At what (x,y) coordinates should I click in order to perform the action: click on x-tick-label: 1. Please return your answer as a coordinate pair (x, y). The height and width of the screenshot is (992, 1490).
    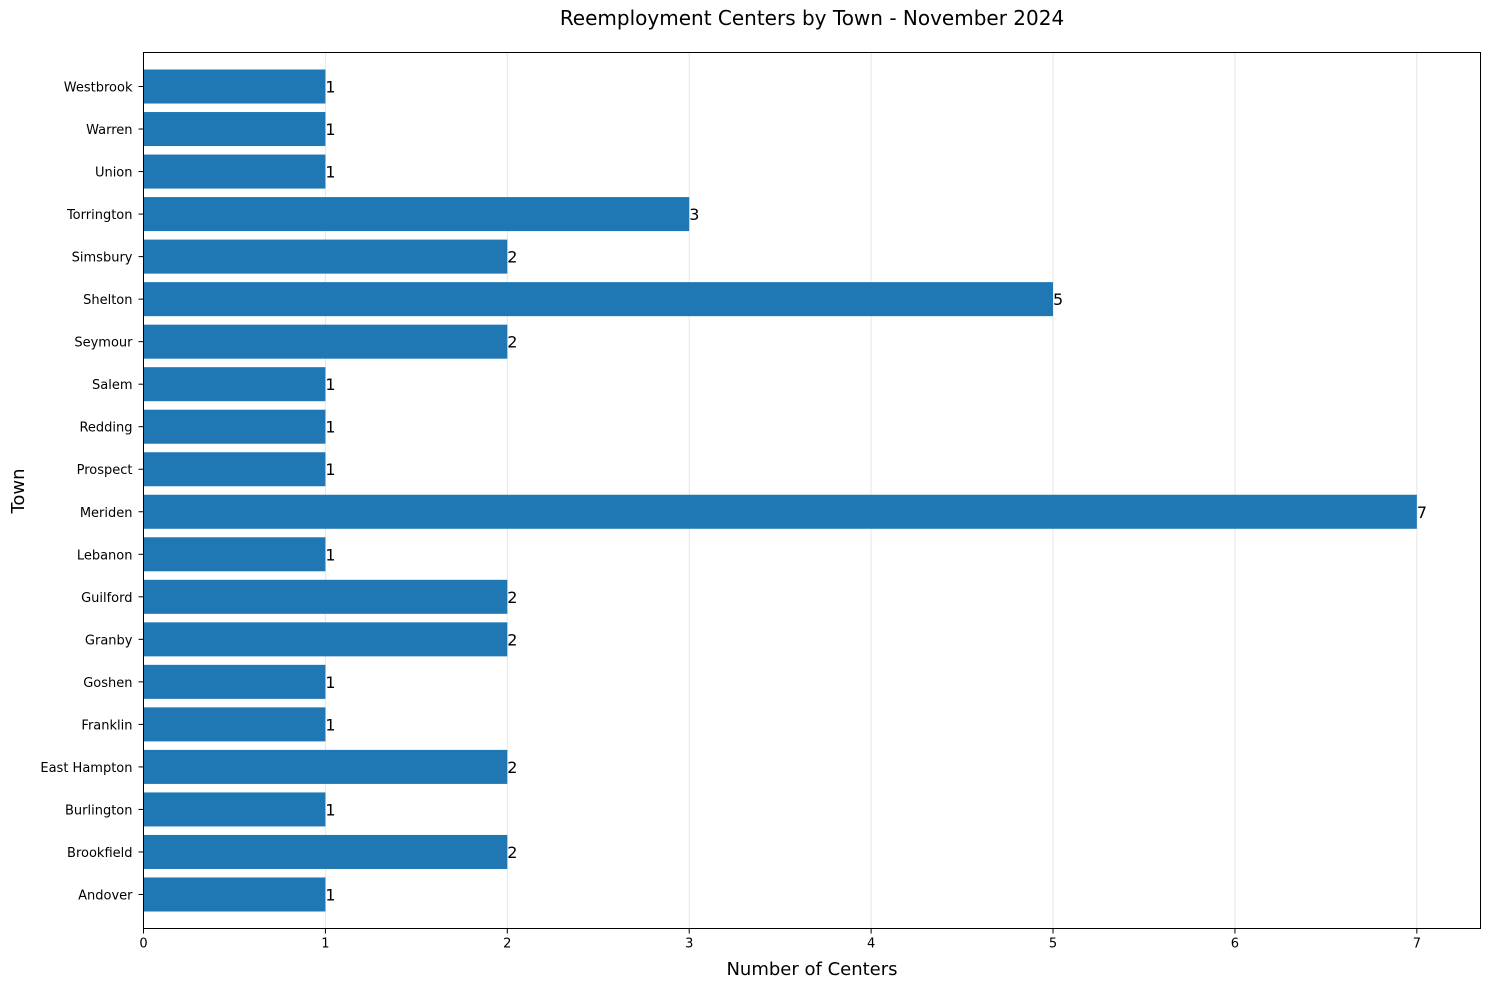
    Looking at the image, I should click on (325, 944).